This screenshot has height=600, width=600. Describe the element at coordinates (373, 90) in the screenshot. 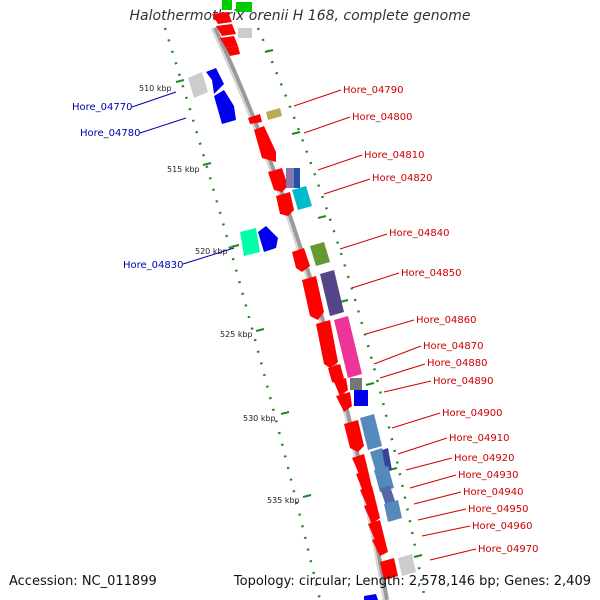

I see `gene-label: Hore_04790` at that location.